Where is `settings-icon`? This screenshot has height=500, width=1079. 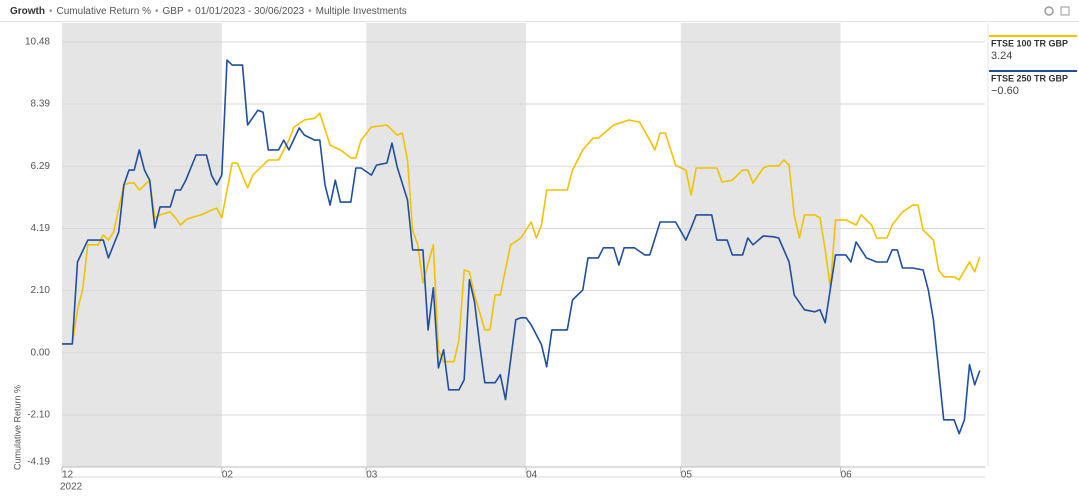 settings-icon is located at coordinates (1049, 11).